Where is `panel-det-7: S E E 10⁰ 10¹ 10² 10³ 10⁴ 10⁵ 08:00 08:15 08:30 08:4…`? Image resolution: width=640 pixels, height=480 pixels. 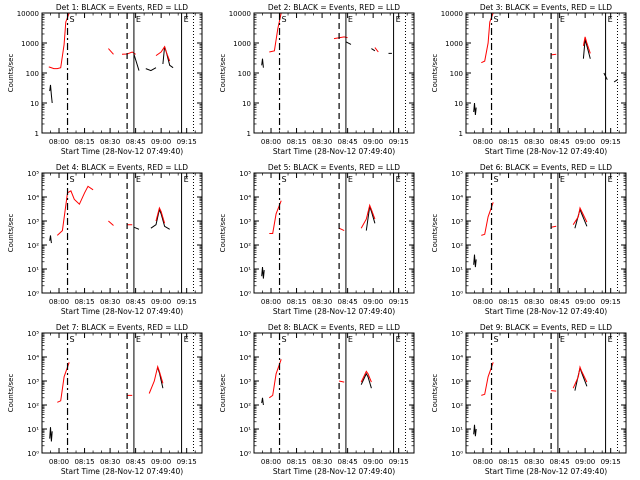
panel-det-7: S E E 10⁰ 10¹ 10² 10³ 10⁴ 10⁵ 08:00 08:15 08:30 08:4… is located at coordinates (105, 399).